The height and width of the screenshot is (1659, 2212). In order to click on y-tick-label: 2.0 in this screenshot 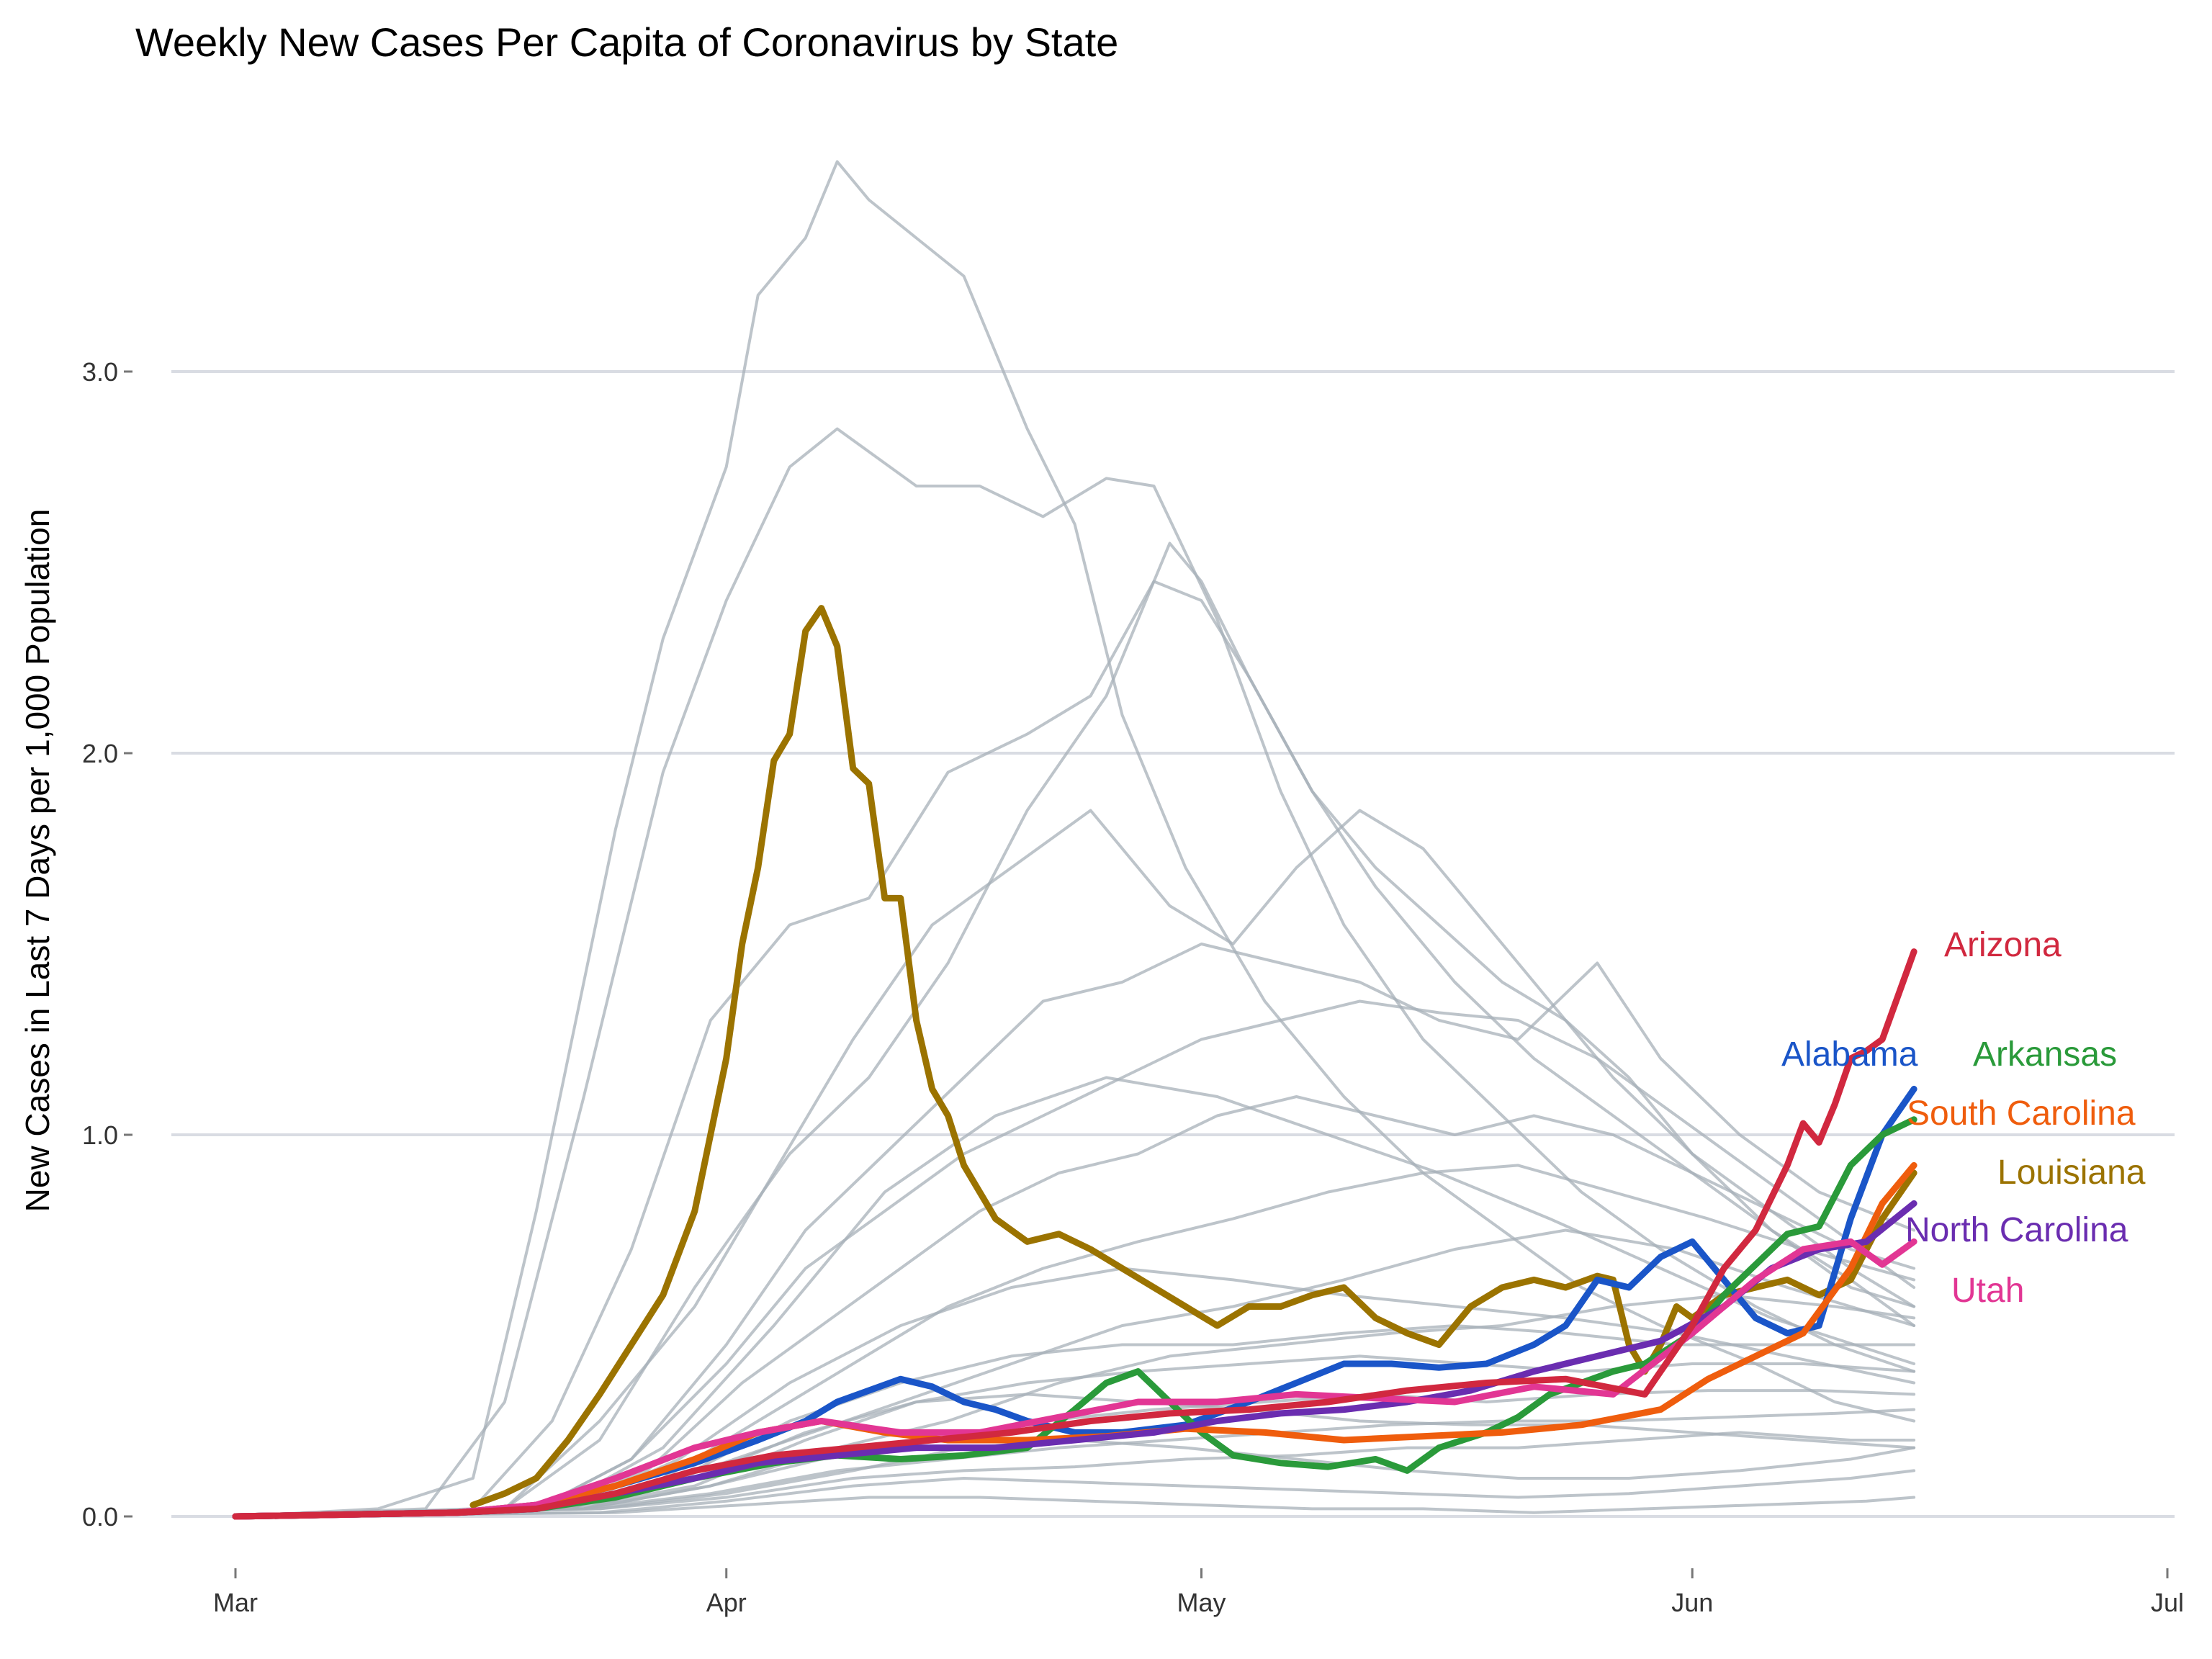, I will do `click(100, 754)`.